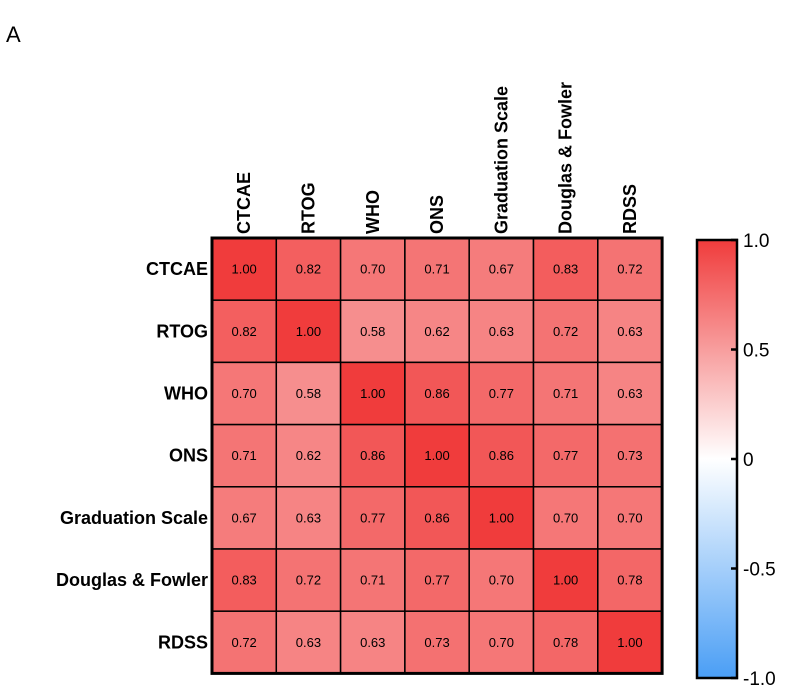 Image resolution: width=787 pixels, height=691 pixels. Describe the element at coordinates (437, 214) in the screenshot. I see `column-label: ONS` at that location.